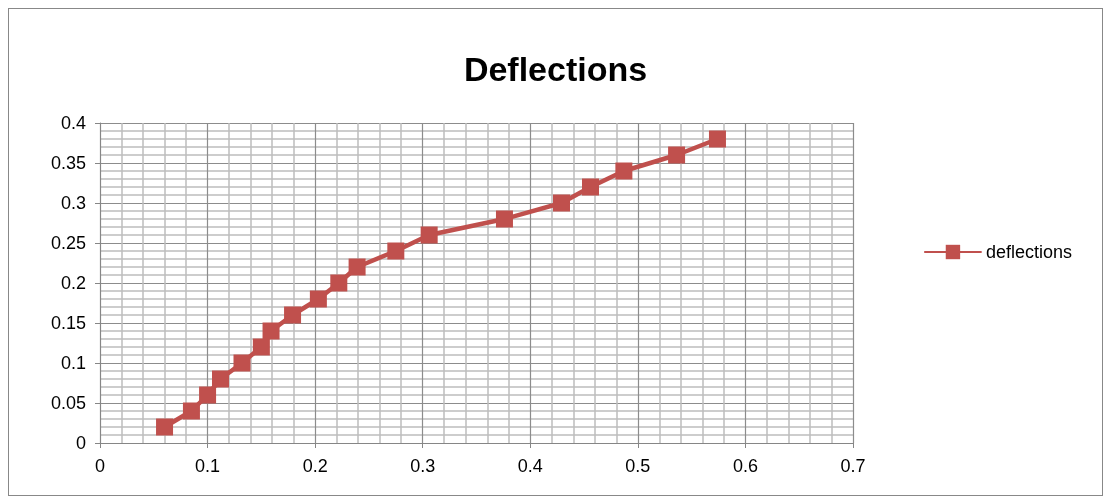 Image resolution: width=1111 pixels, height=504 pixels. I want to click on y-tick-label: 0.1, so click(73, 363).